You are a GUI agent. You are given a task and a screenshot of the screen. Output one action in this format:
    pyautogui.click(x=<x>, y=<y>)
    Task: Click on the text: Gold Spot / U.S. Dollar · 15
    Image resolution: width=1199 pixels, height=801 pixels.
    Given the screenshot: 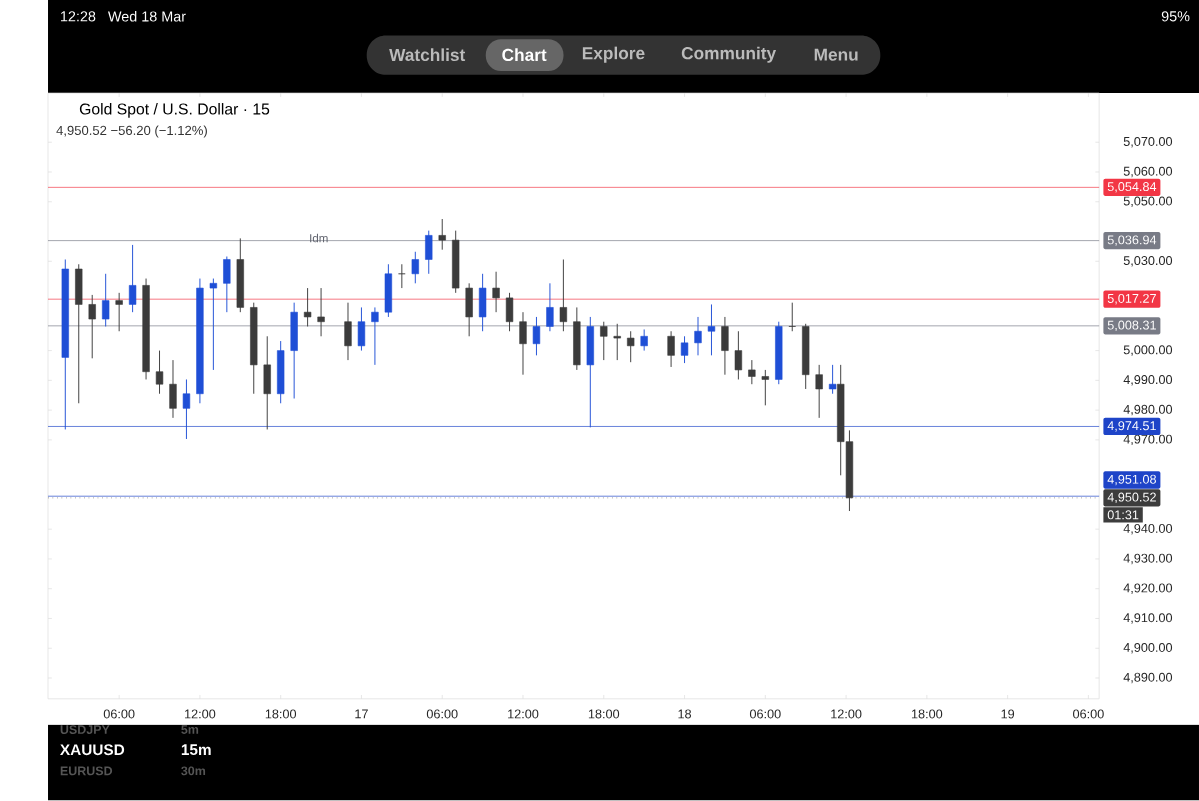 What is the action you would take?
    pyautogui.click(x=174, y=110)
    